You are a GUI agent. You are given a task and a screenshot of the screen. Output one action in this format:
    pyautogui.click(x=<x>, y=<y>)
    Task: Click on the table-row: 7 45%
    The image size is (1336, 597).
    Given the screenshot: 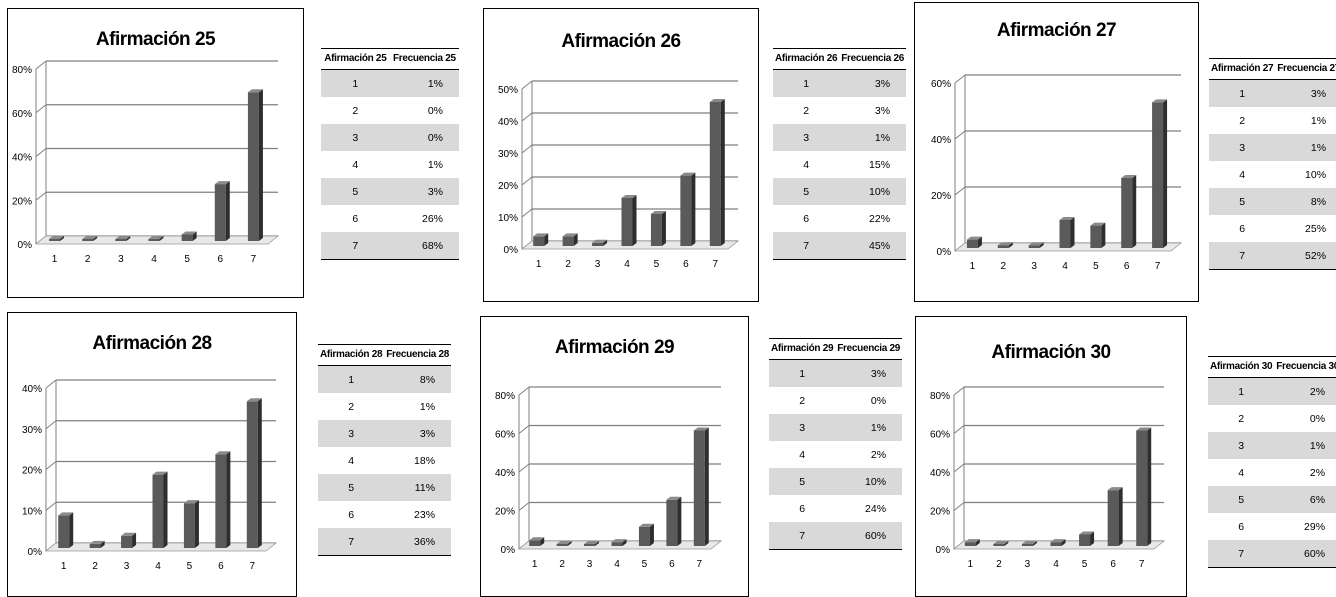 What is the action you would take?
    pyautogui.click(x=840, y=246)
    